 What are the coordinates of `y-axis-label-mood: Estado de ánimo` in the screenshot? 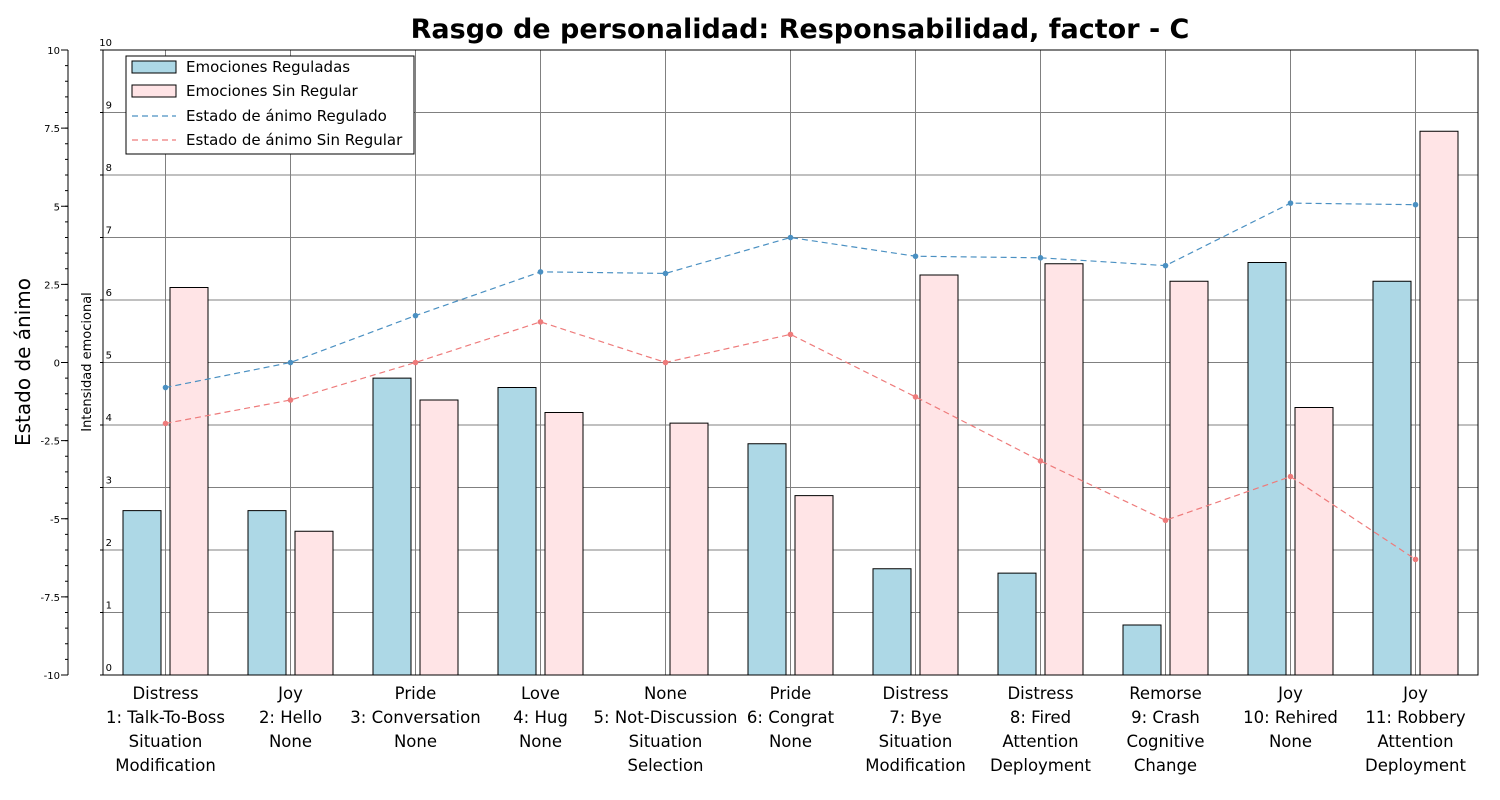 It's located at (23, 362).